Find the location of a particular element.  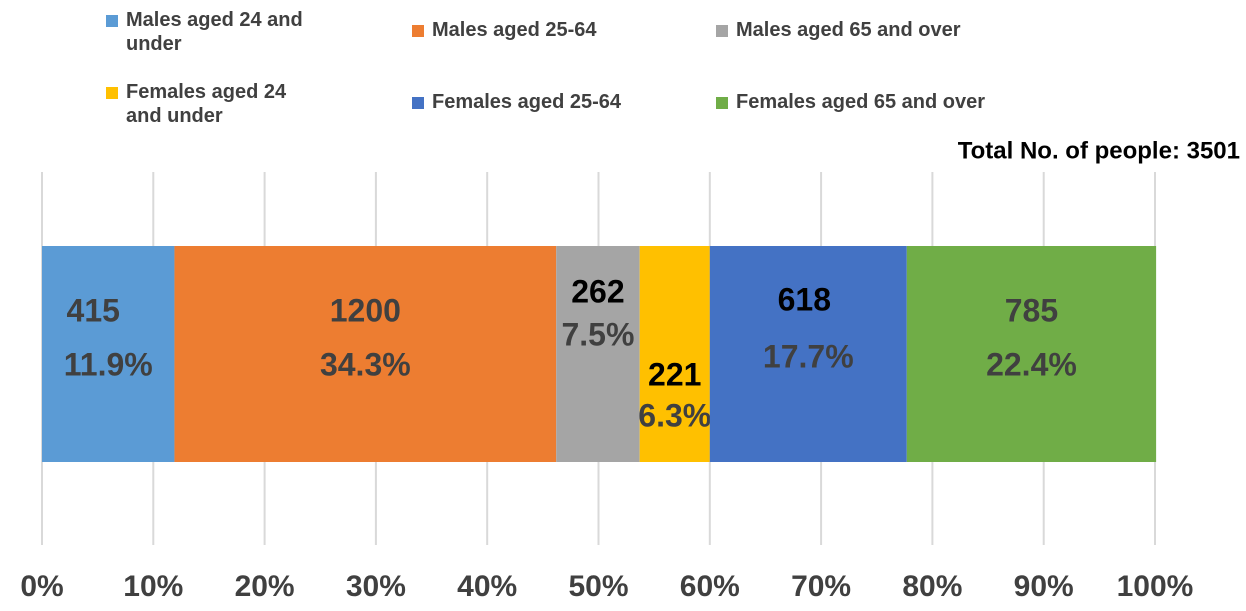

legend-label: Males aged 24 and under is located at coordinates (214, 32).